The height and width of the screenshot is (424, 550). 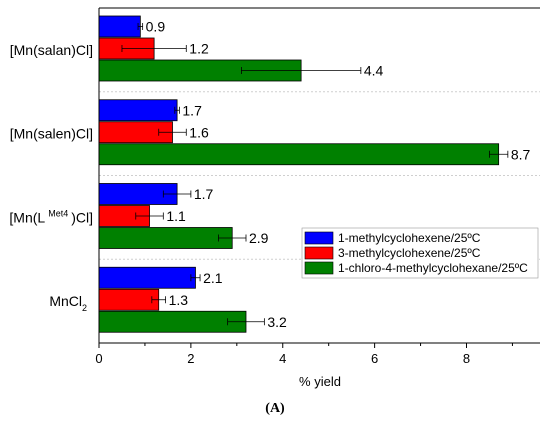 What do you see at coordinates (98, 358) in the screenshot?
I see `x-tick-label: 0` at bounding box center [98, 358].